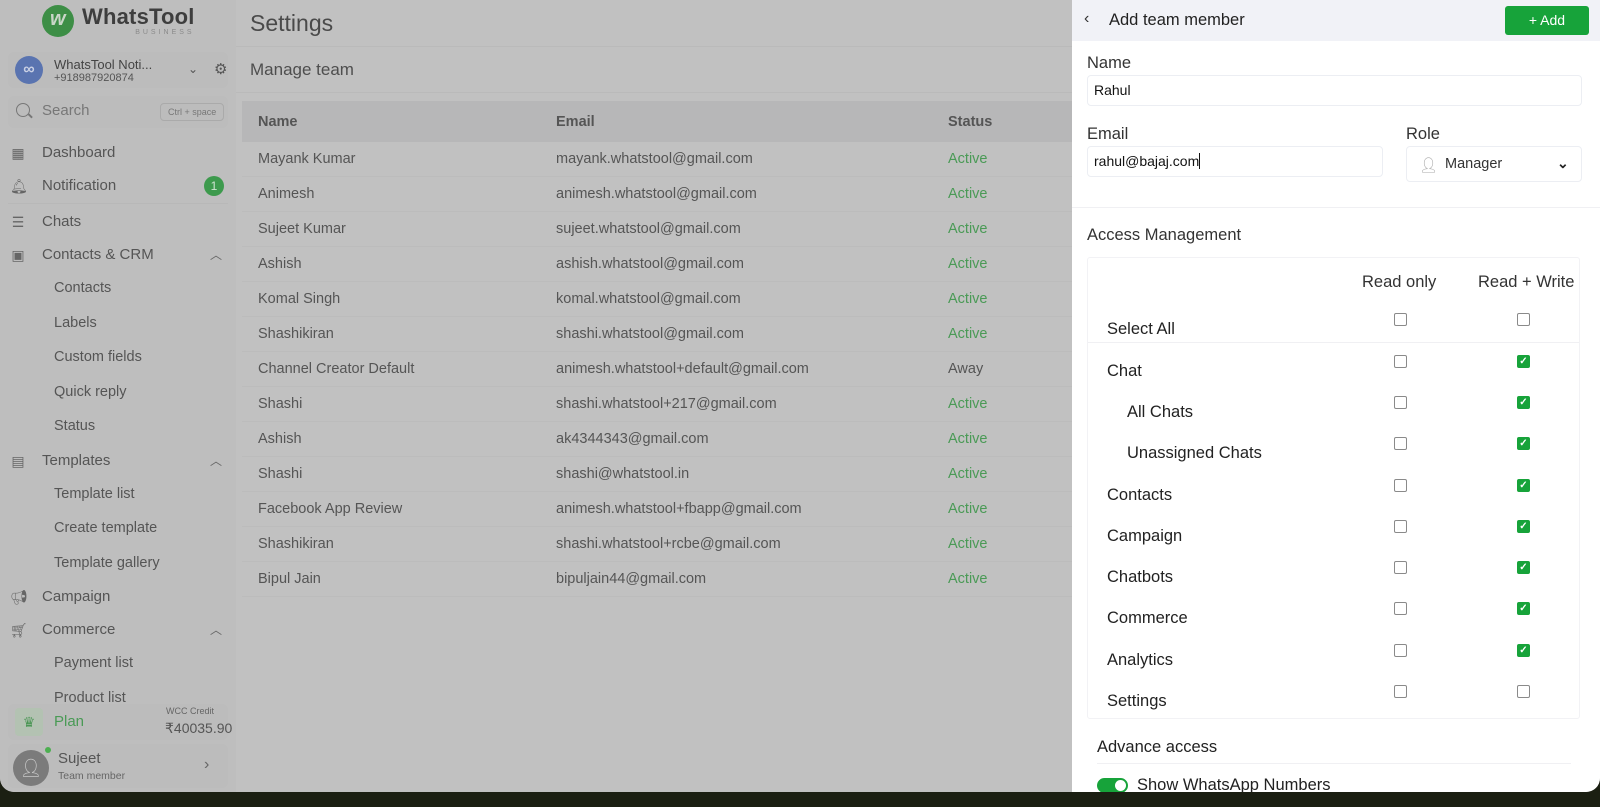  What do you see at coordinates (1526, 282) in the screenshot?
I see `column-header-read-write: Read + Write` at bounding box center [1526, 282].